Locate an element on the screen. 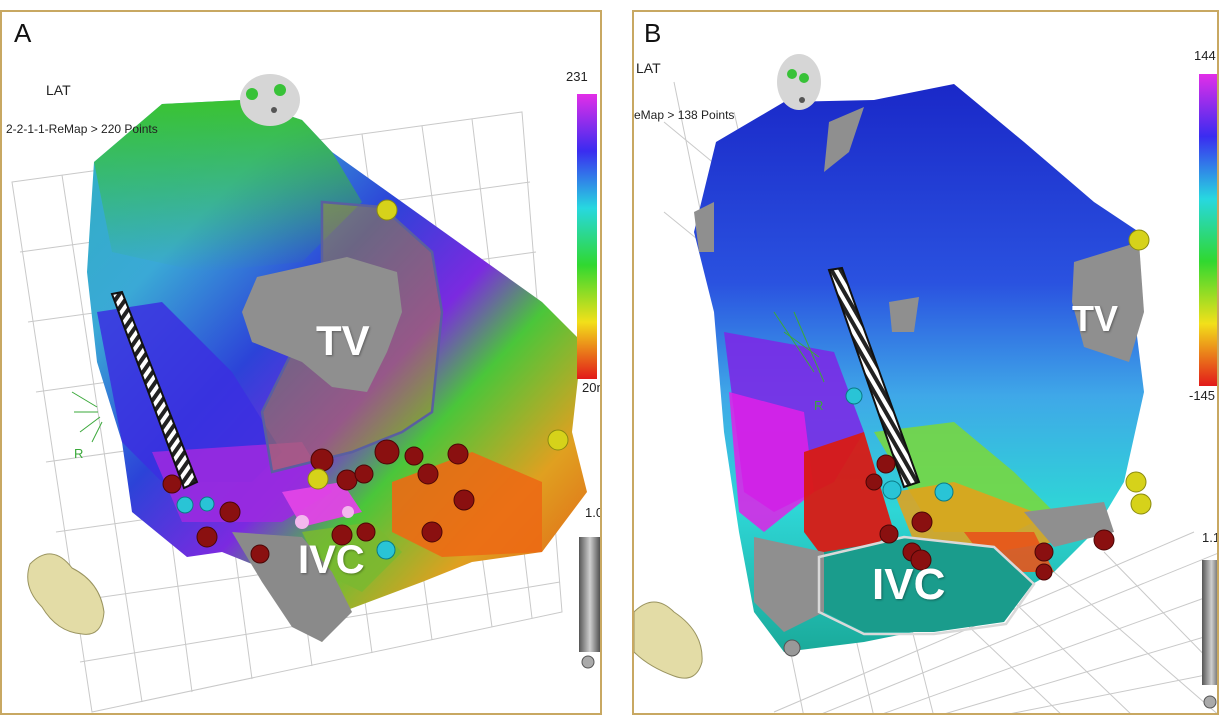  markers-pink is located at coordinates (324, 517).